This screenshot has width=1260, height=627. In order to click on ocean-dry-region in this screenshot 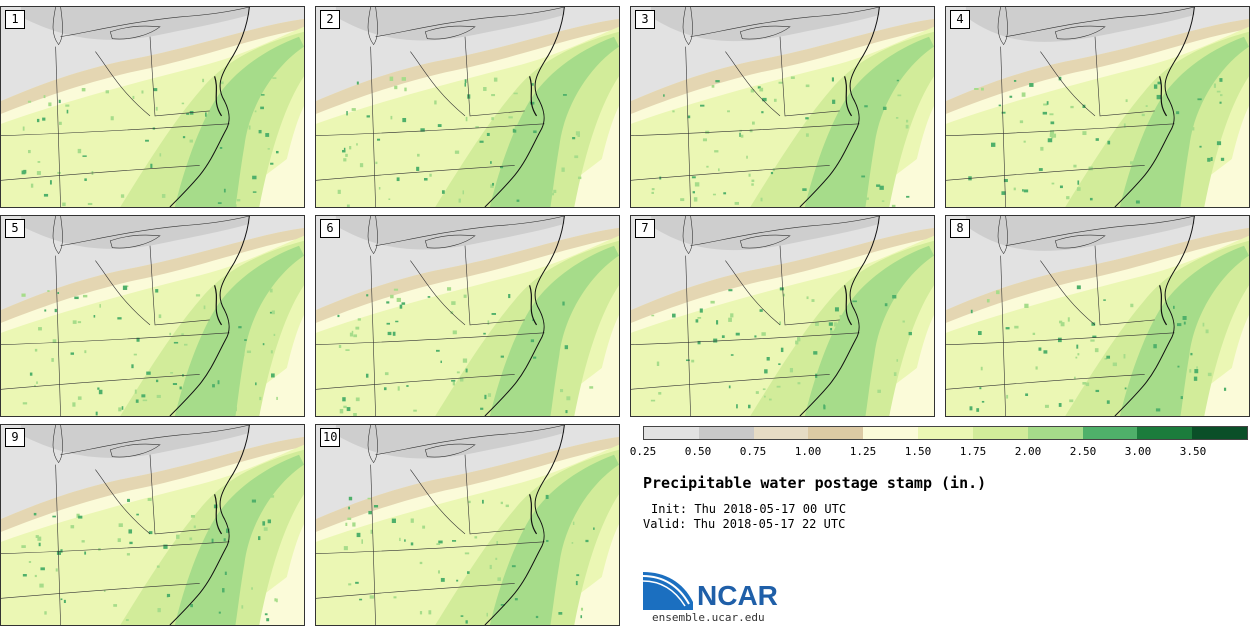, I will do `click(1235, 365)`.